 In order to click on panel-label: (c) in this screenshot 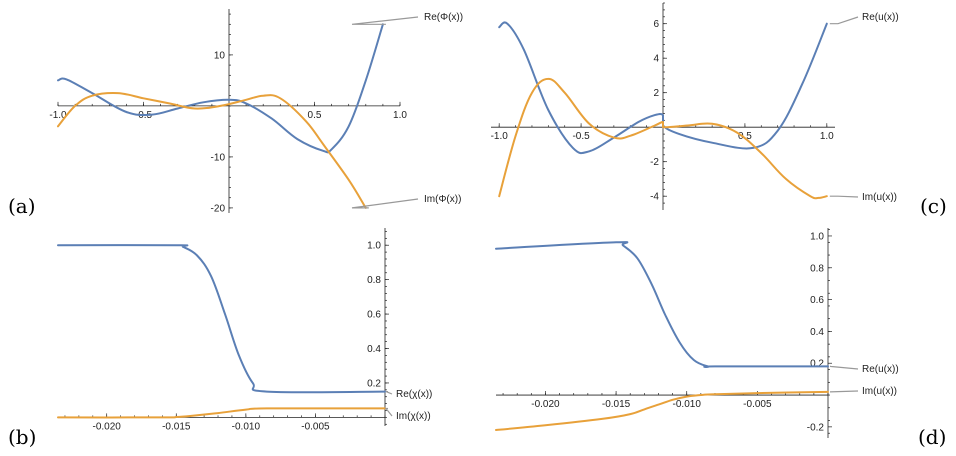, I will do `click(933, 206)`.